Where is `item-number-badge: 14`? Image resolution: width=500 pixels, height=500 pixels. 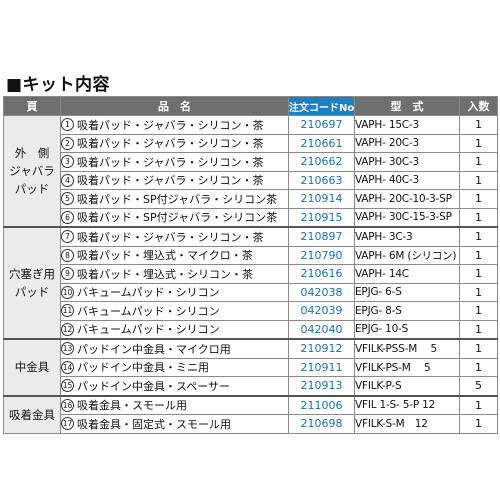
item-number-badge: 14 is located at coordinates (67, 367).